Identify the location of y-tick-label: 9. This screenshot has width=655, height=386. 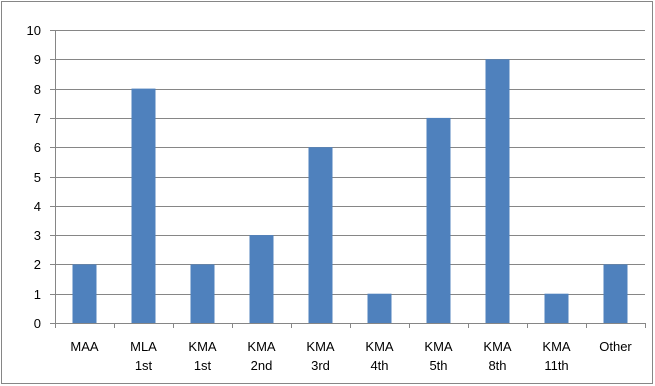
(37, 59).